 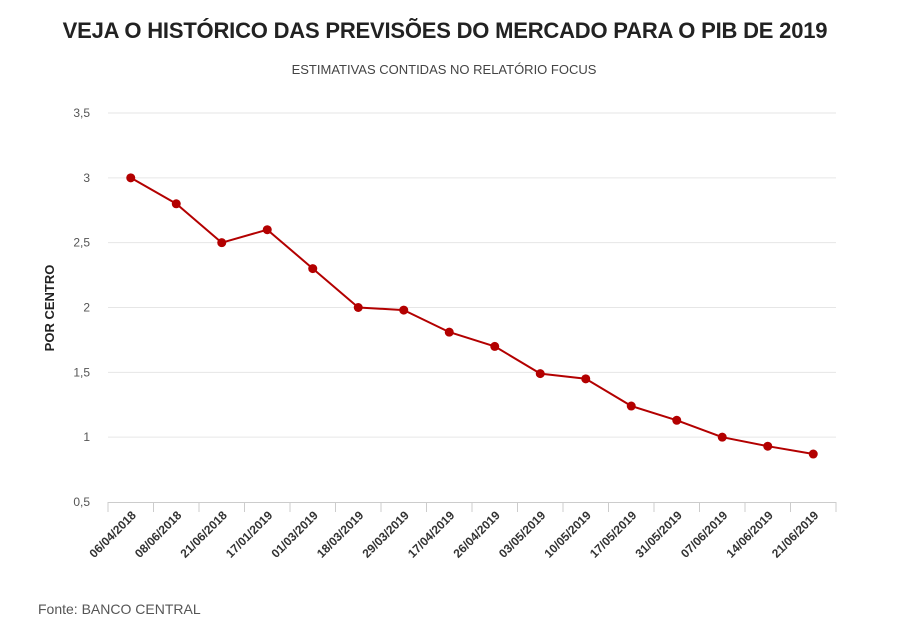 I want to click on x-tick-label: 03/05/2019, so click(x=522, y=534).